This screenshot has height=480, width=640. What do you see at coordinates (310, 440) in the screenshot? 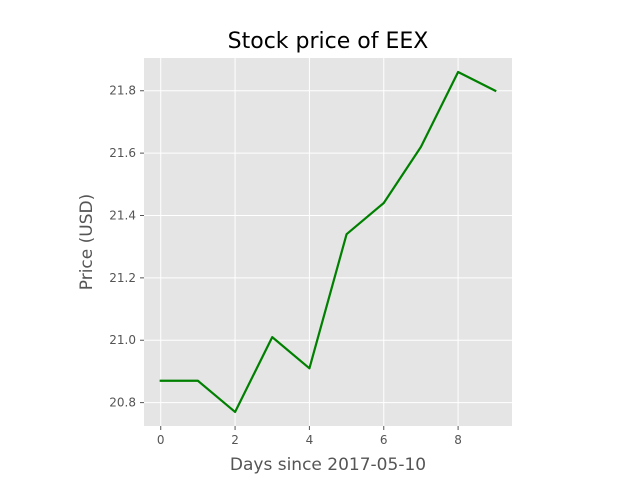
I see `x-tick-label: 4` at bounding box center [310, 440].